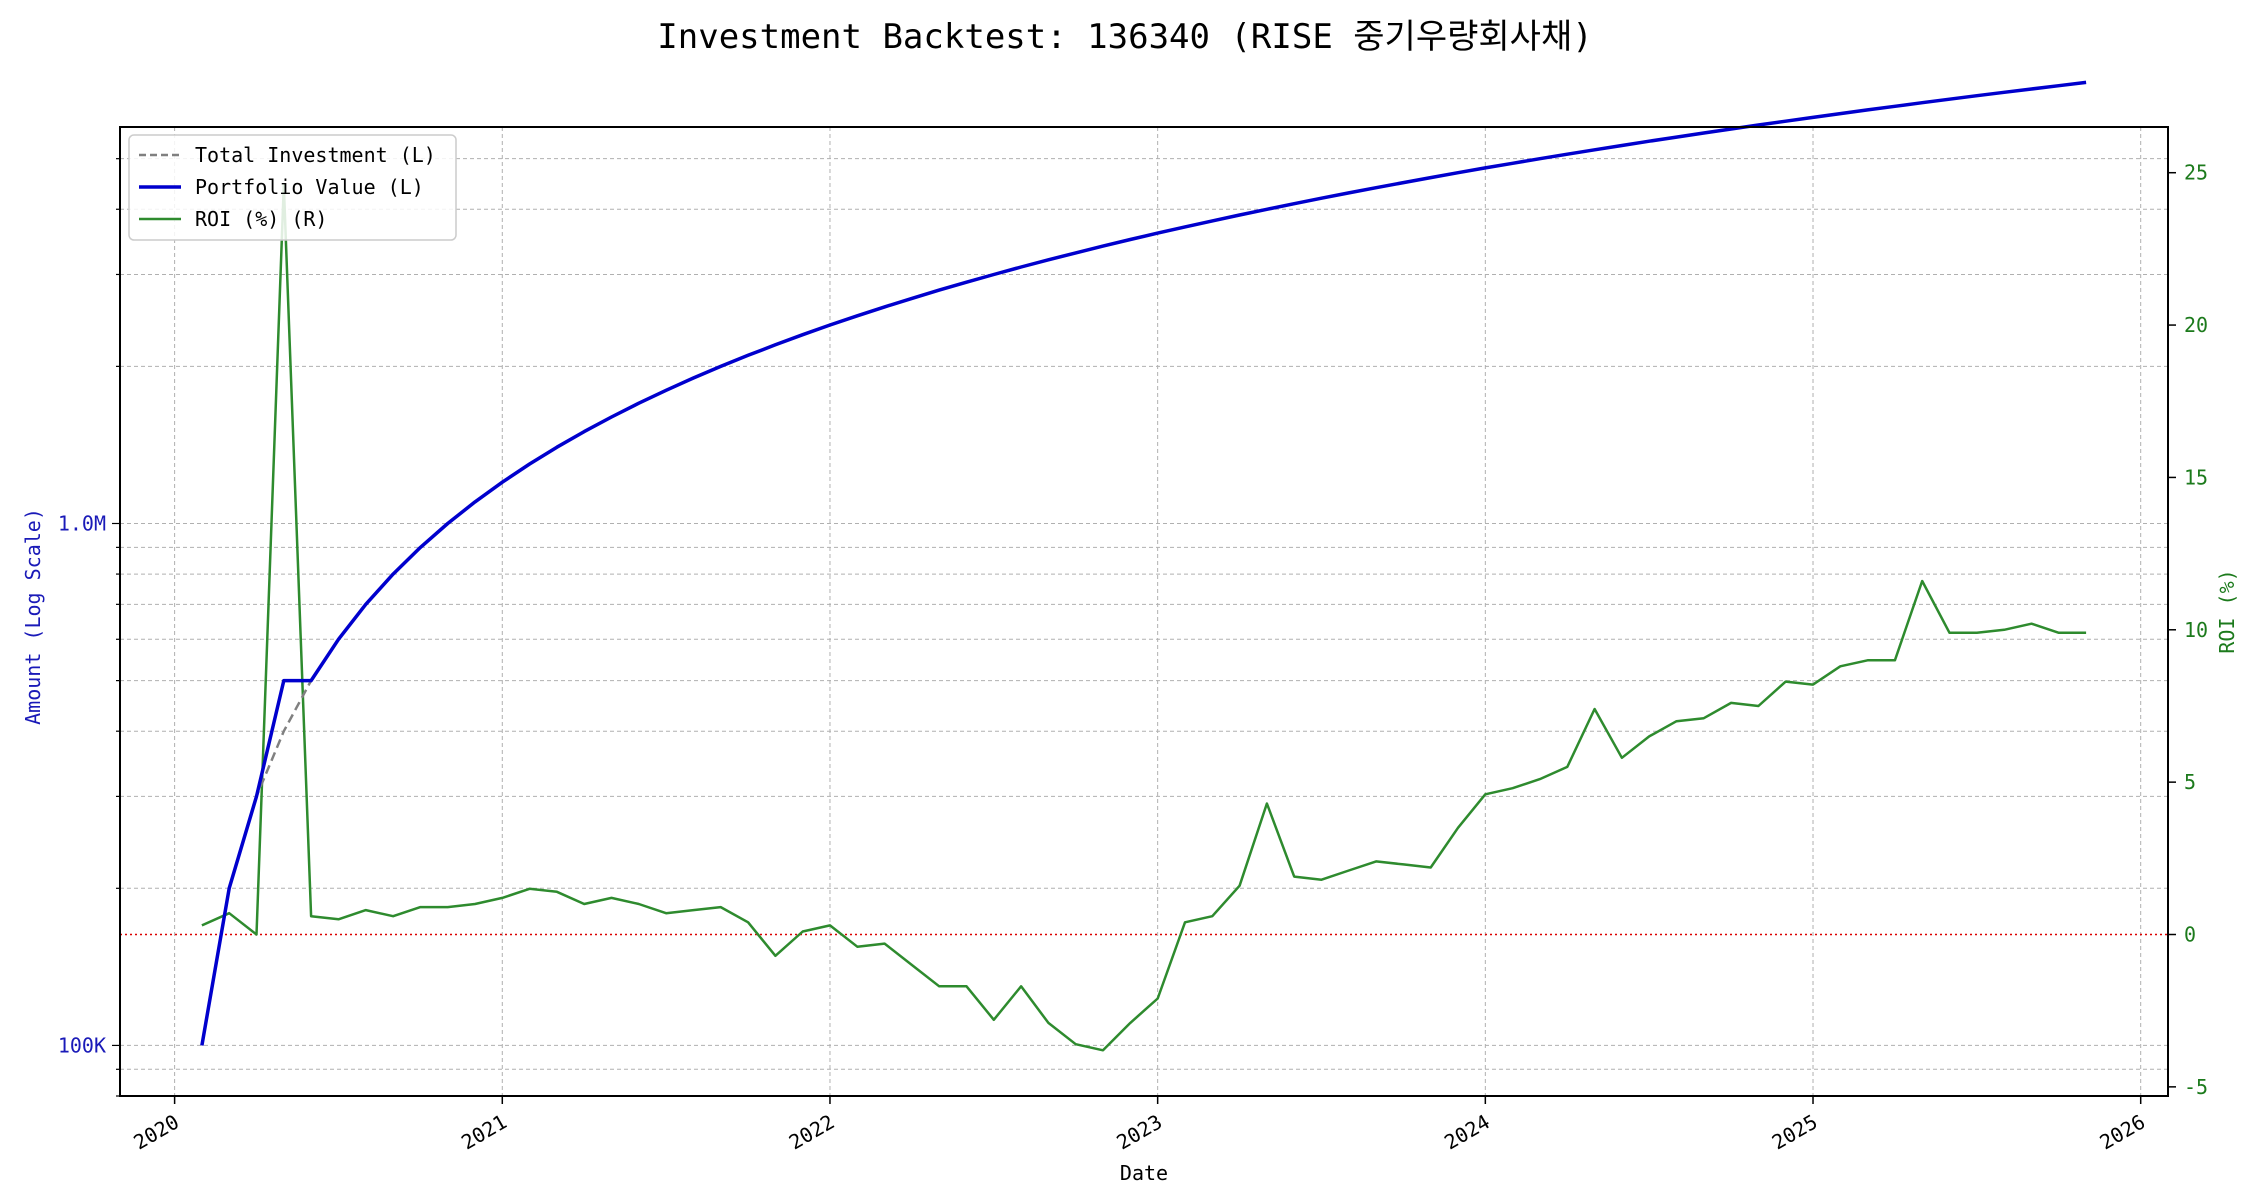  What do you see at coordinates (82, 523) in the screenshot?
I see `y-left-tick-label: 1.0M` at bounding box center [82, 523].